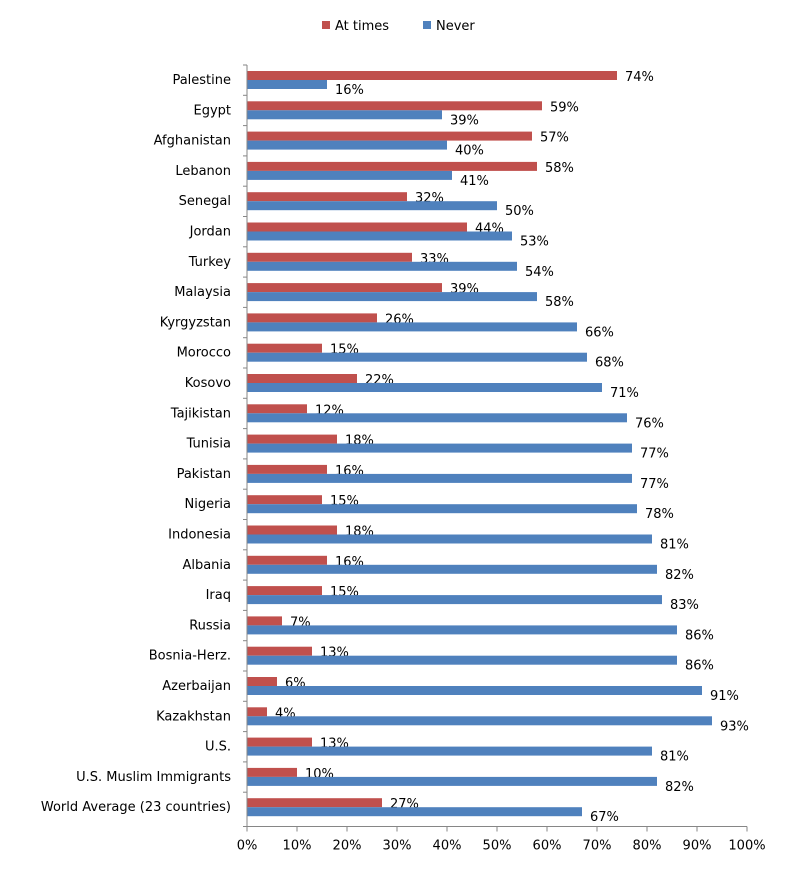  I want to click on value-label-at-times-palestine: 74%, so click(639, 77).